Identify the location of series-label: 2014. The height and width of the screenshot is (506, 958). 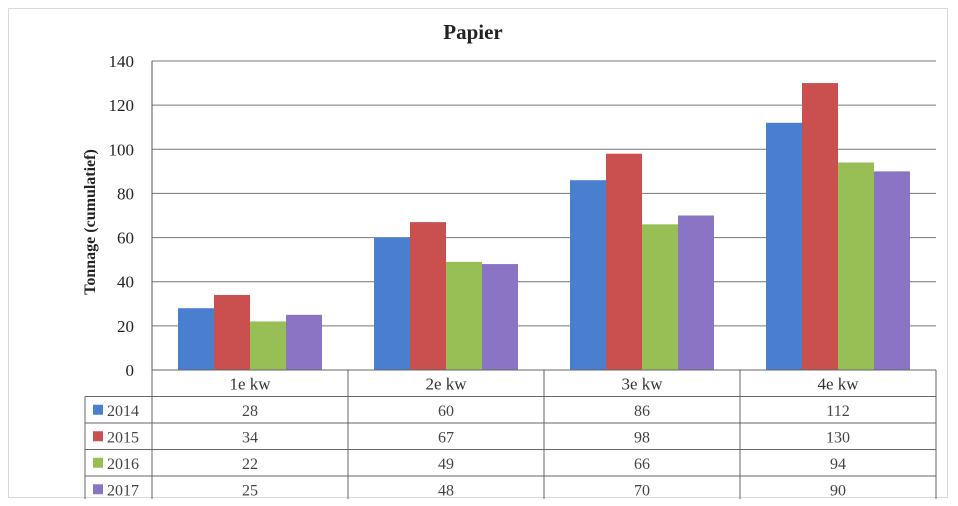
(123, 411).